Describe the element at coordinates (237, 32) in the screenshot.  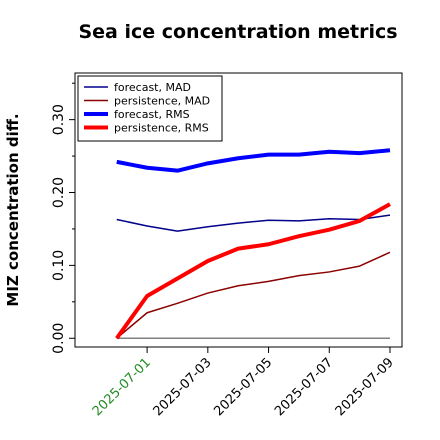
I see `chart-title: Sea ice concentration metrics` at that location.